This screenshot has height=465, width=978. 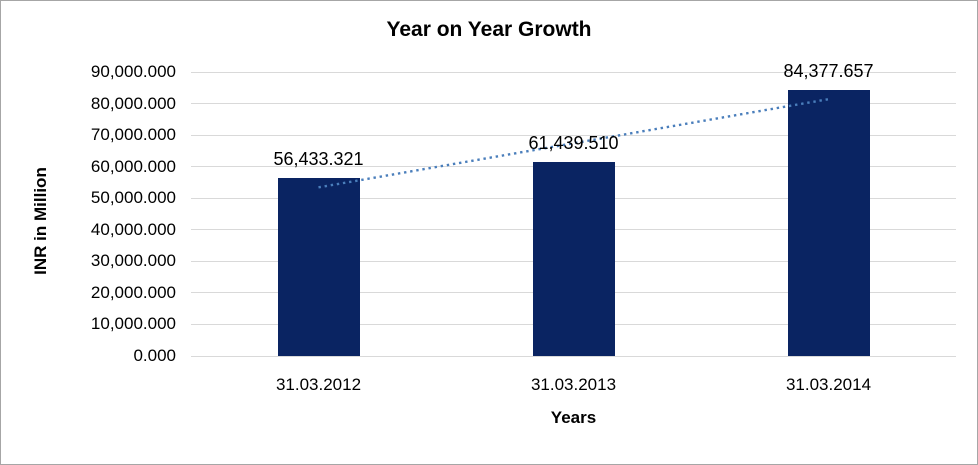 What do you see at coordinates (318, 158) in the screenshot?
I see `data-label: 56,433.321` at bounding box center [318, 158].